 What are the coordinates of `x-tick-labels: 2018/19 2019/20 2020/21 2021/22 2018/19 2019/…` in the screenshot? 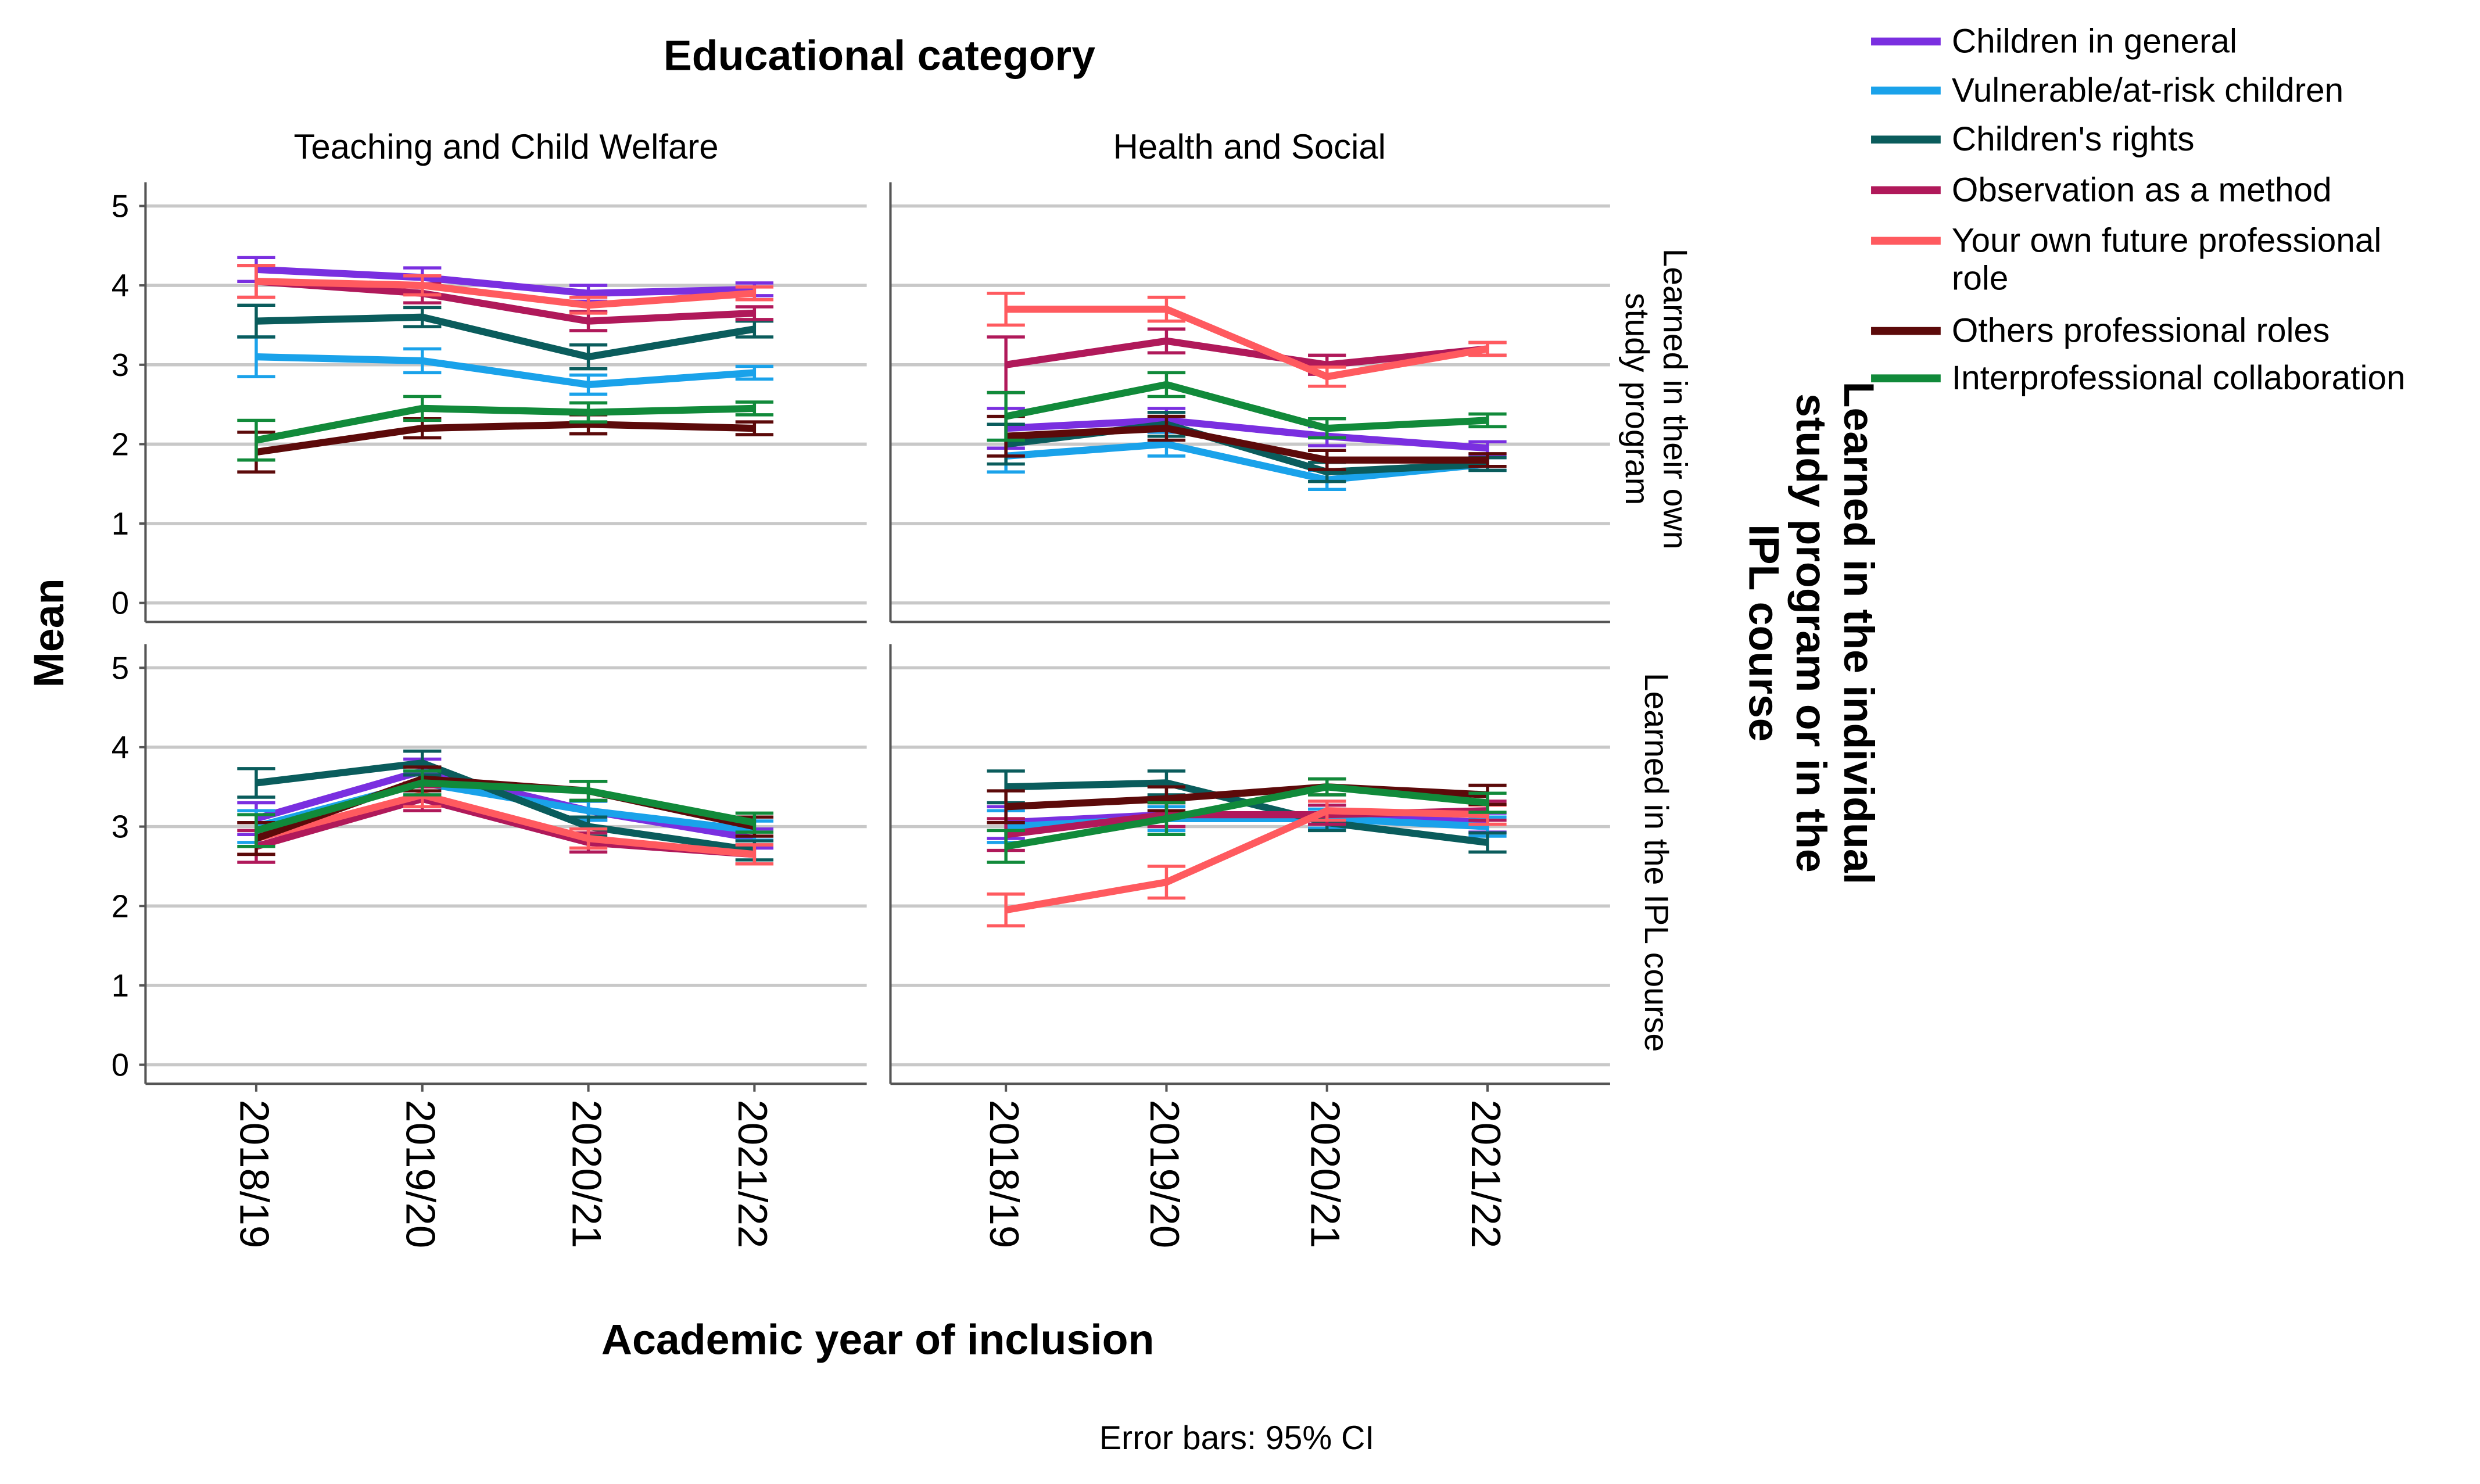 It's located at (870, 1166).